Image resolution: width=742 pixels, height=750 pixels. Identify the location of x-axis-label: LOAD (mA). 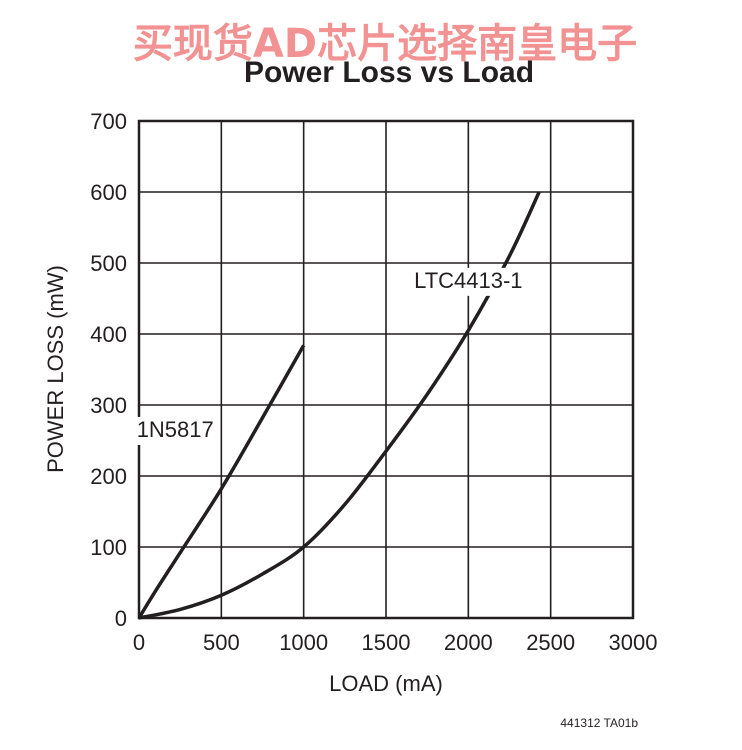
(386, 683).